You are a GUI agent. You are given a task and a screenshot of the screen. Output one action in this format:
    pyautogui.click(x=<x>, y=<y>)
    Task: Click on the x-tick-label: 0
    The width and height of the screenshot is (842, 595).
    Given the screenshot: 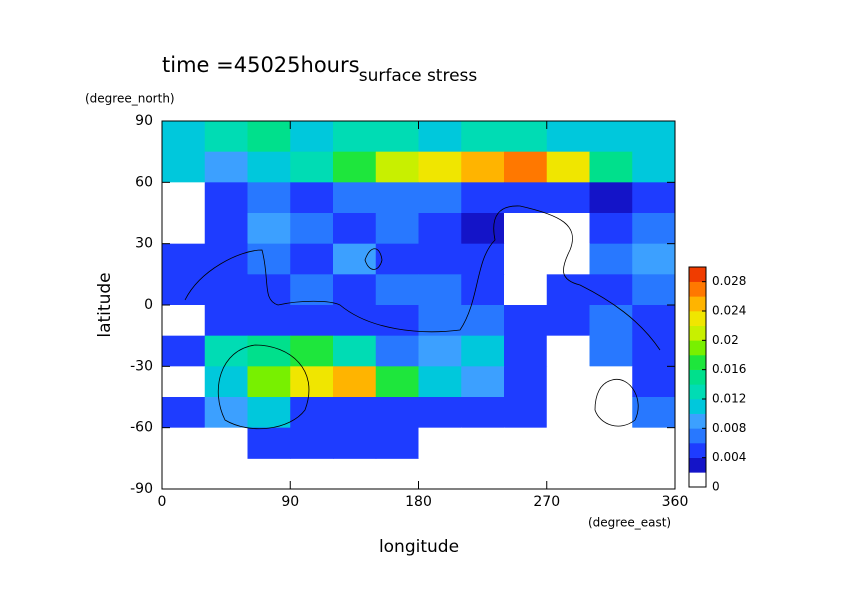 What is the action you would take?
    pyautogui.click(x=162, y=502)
    